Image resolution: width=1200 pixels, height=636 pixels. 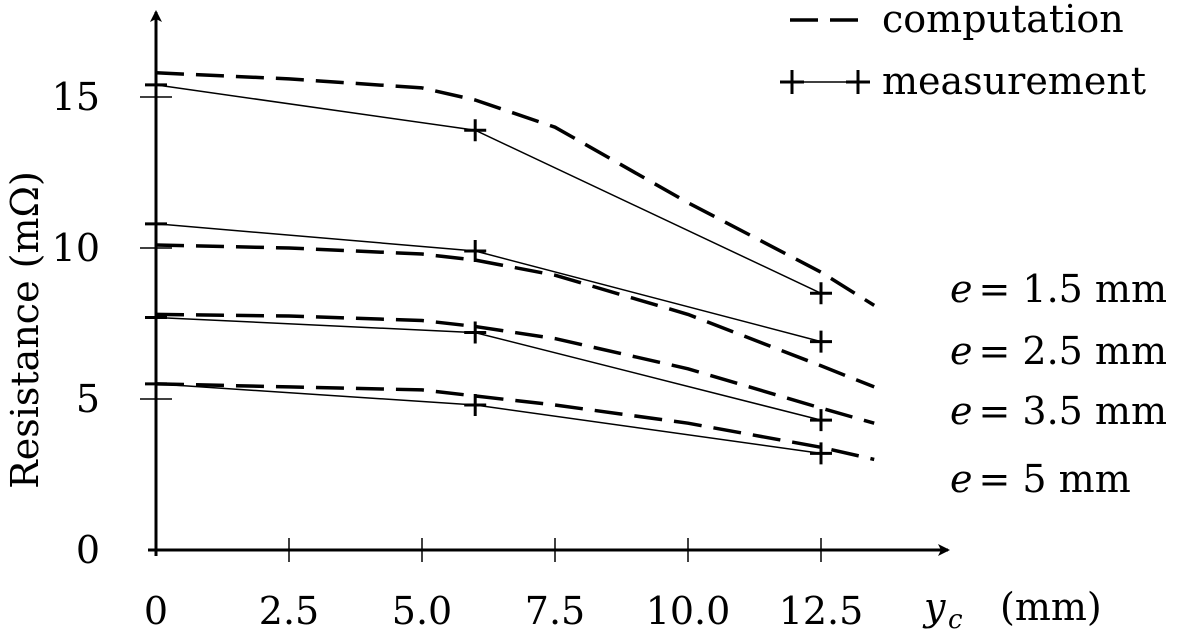 What do you see at coordinates (76, 248) in the screenshot?
I see `y-tick-label: 10` at bounding box center [76, 248].